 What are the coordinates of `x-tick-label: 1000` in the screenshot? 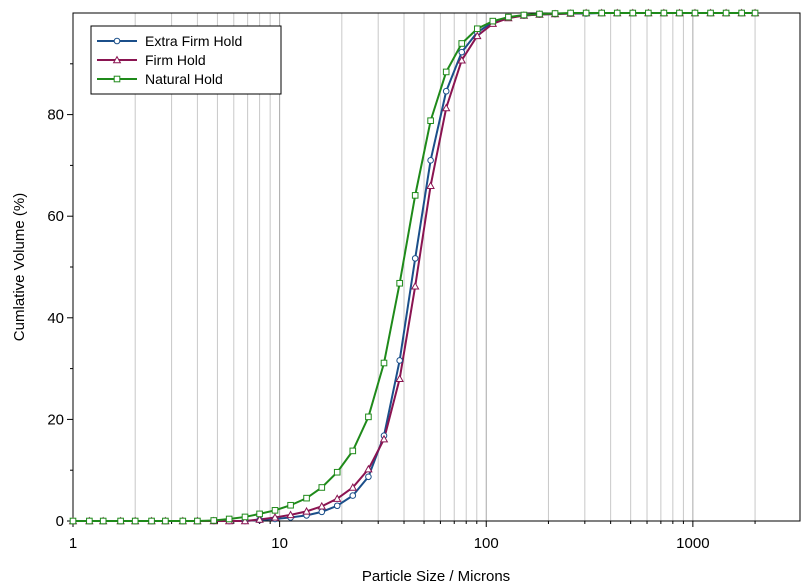 It's located at (692, 543).